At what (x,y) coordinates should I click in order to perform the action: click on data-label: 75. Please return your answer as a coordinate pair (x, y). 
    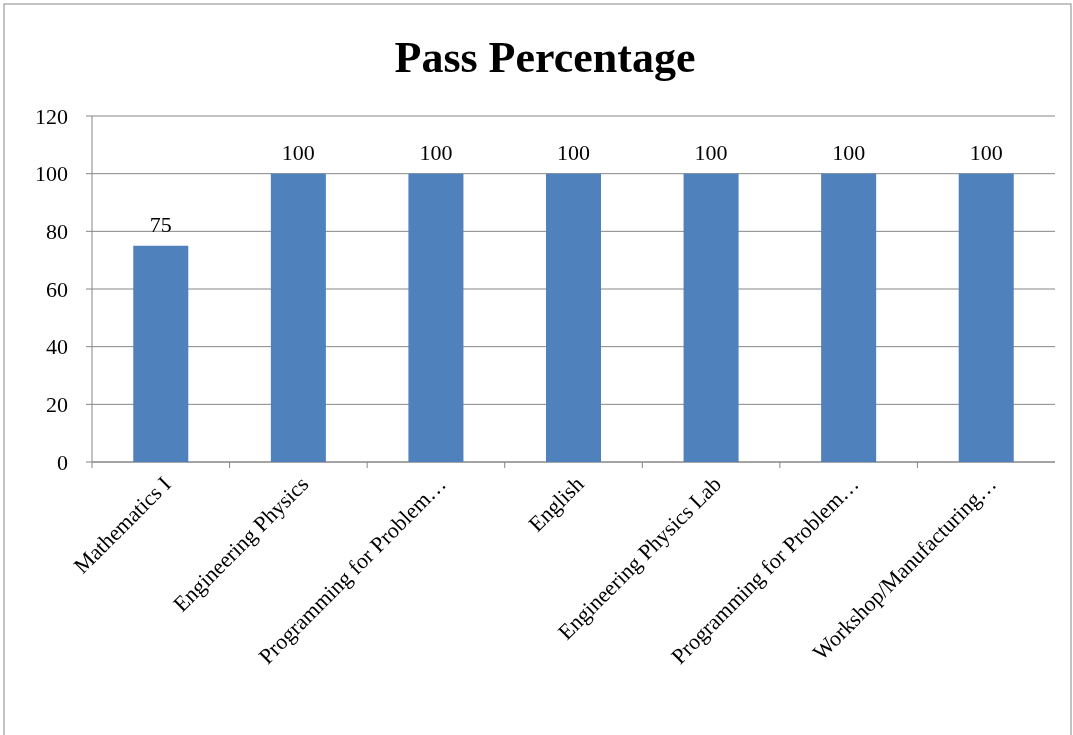
    Looking at the image, I should click on (160, 224).